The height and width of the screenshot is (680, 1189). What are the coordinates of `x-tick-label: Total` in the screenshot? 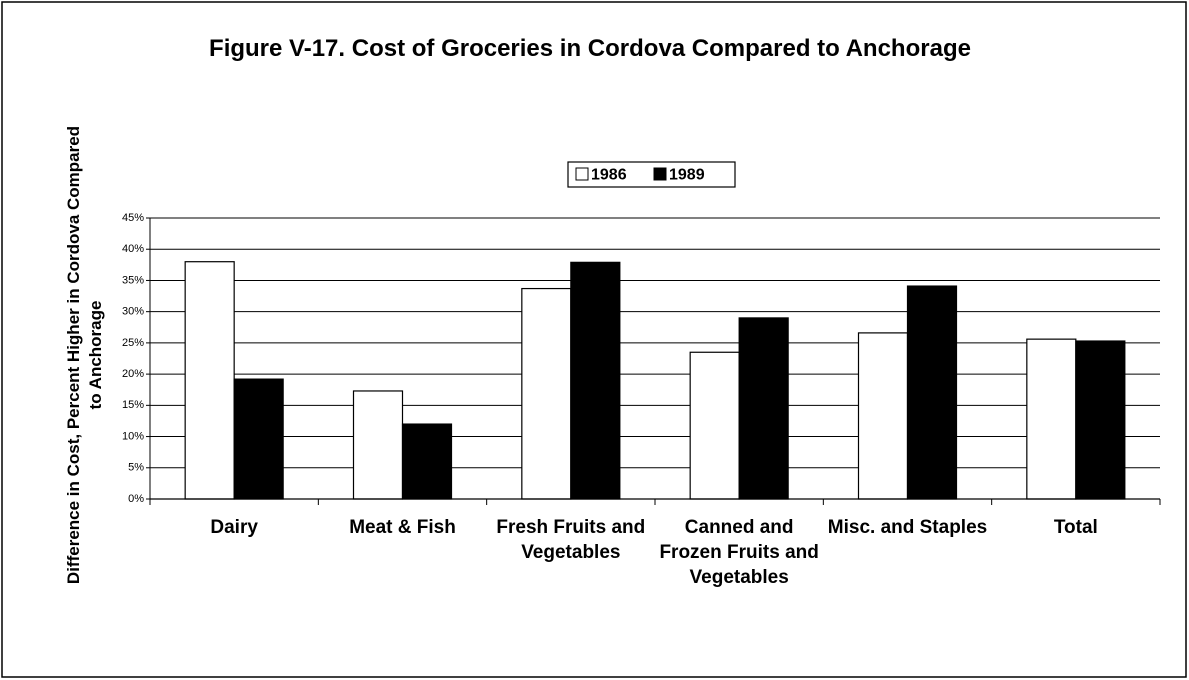 It's located at (1075, 527).